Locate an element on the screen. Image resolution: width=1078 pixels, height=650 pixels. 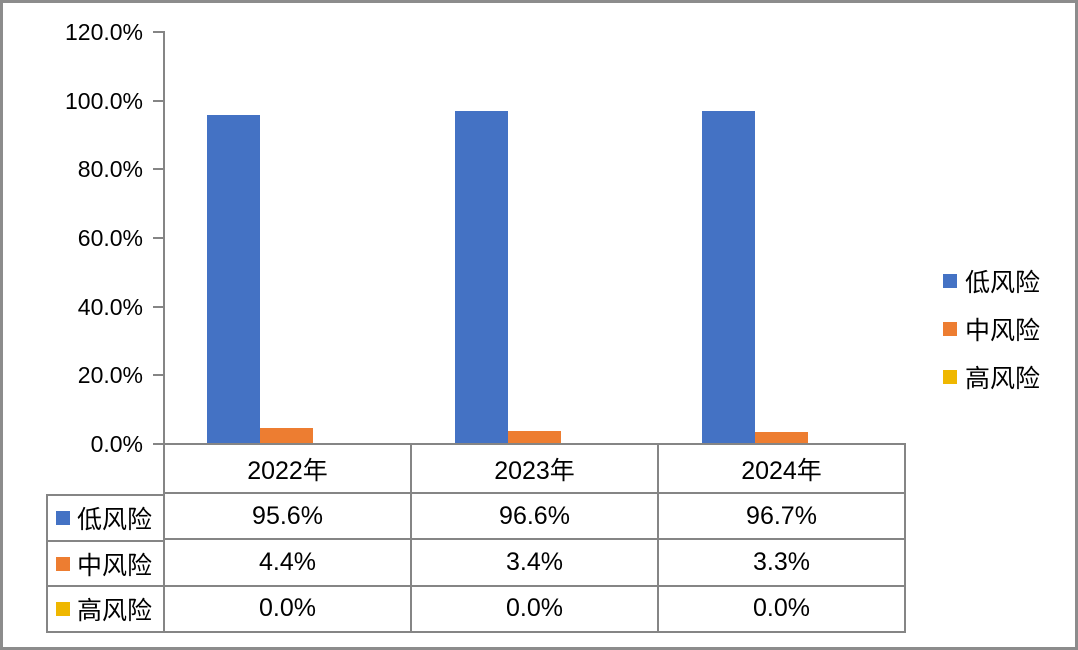
table-value-cell-low-risk-category-0: 95.6% is located at coordinates (288, 517).